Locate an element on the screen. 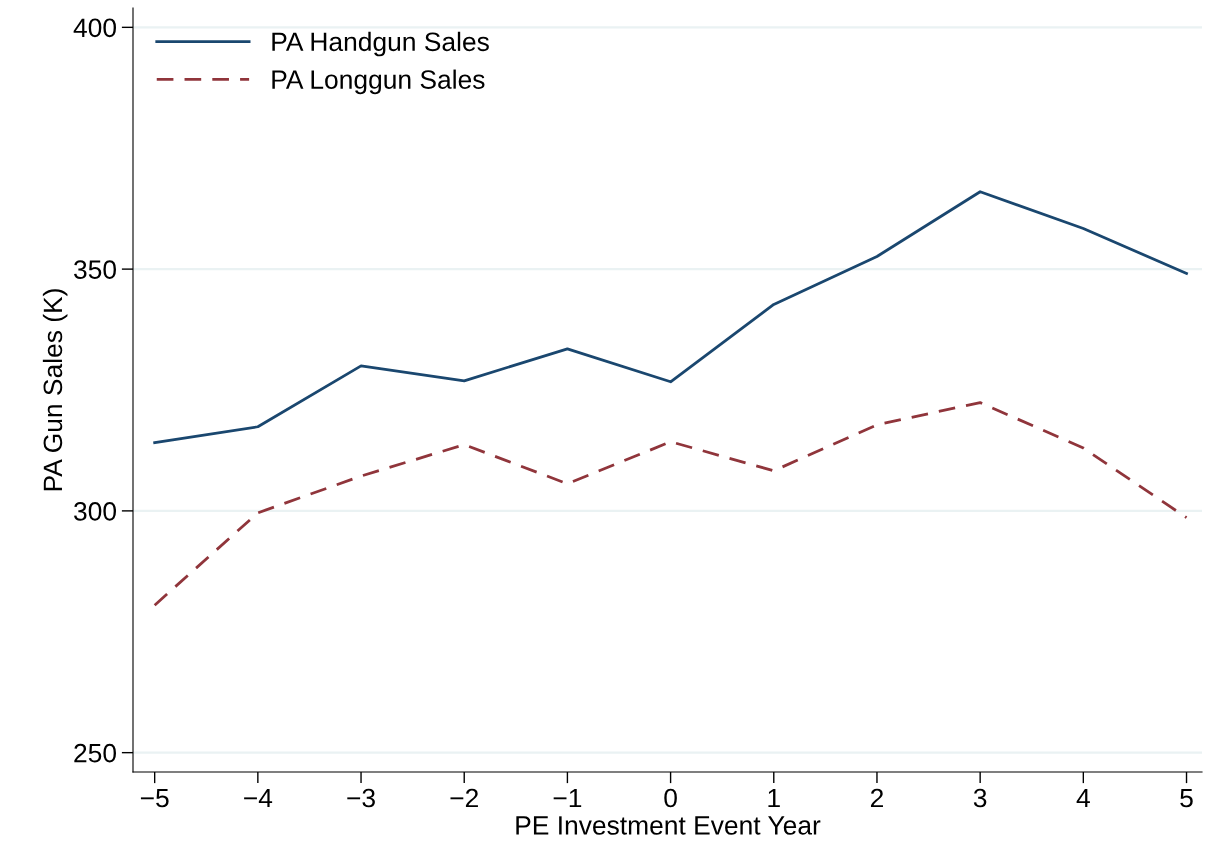 Image resolution: width=1205 pixels, height=855 pixels. y-axis-title: PA Gun Sales (K) is located at coordinates (55, 390).